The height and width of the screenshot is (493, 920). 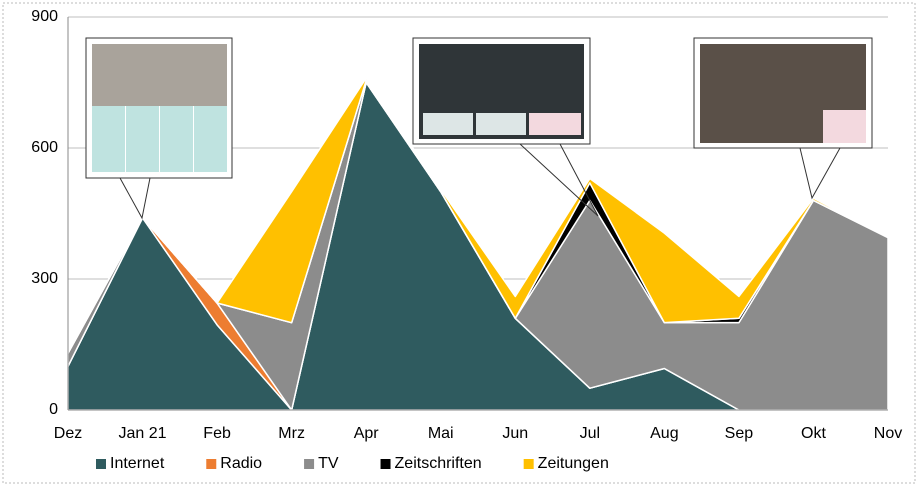 What do you see at coordinates (739, 433) in the screenshot?
I see `x-tick-label: Sep` at bounding box center [739, 433].